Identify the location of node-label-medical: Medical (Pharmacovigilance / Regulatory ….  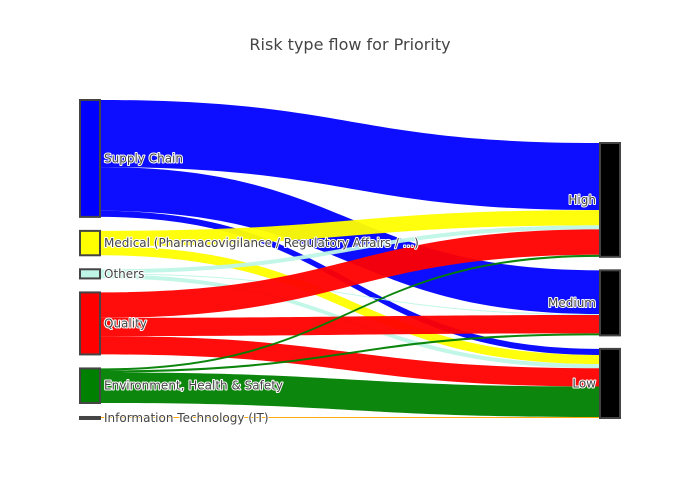
(261, 243).